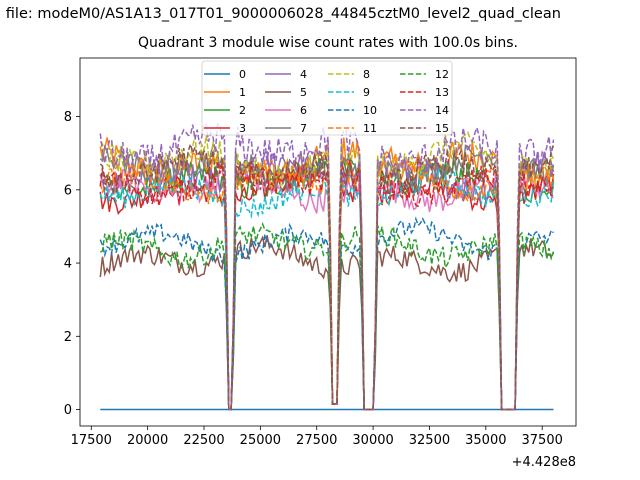  I want to click on x-tick-label: 35000, so click(485, 440).